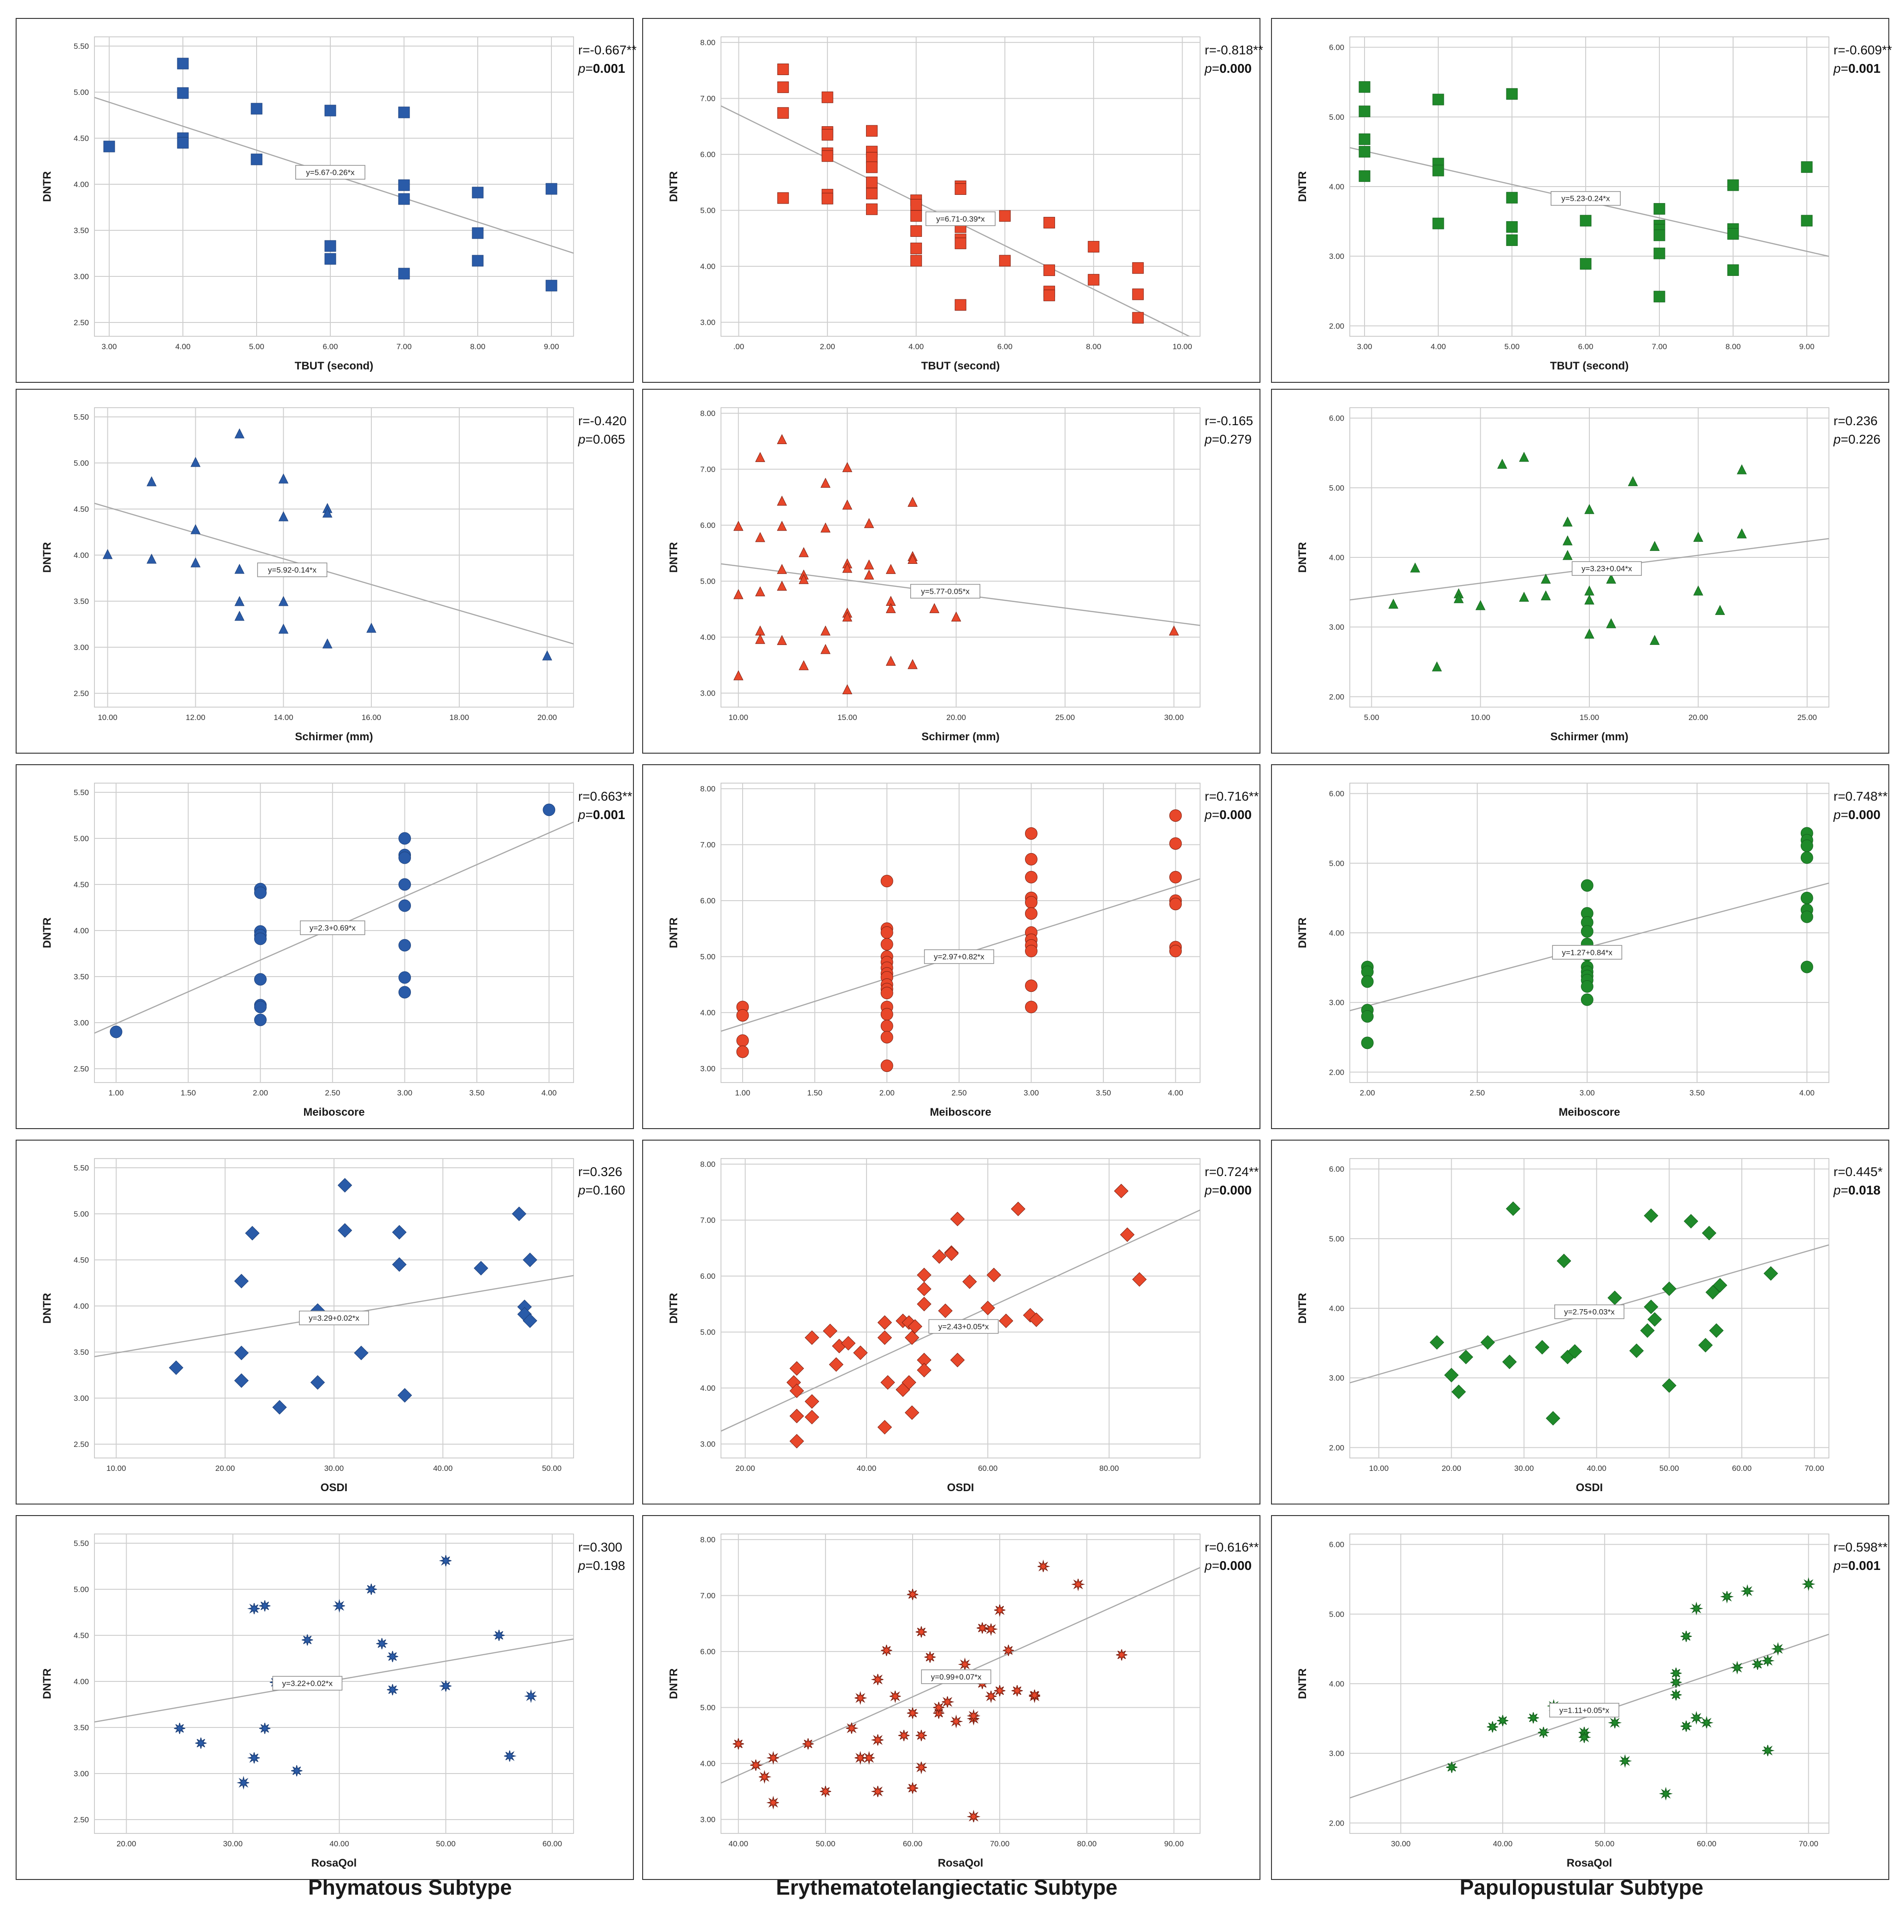  What do you see at coordinates (600, 1172) in the screenshot?
I see `correlation-r: r=0.326` at bounding box center [600, 1172].